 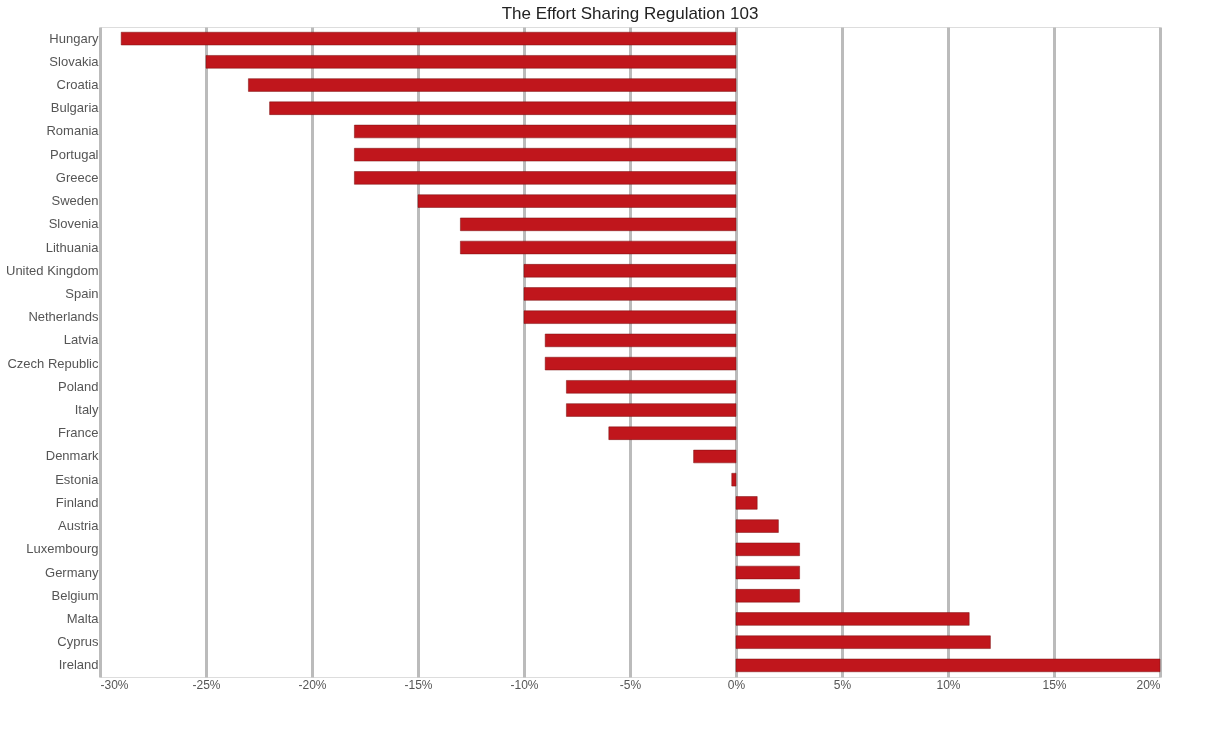 What do you see at coordinates (79, 526) in the screenshot?
I see `y-tick-label: Austria` at bounding box center [79, 526].